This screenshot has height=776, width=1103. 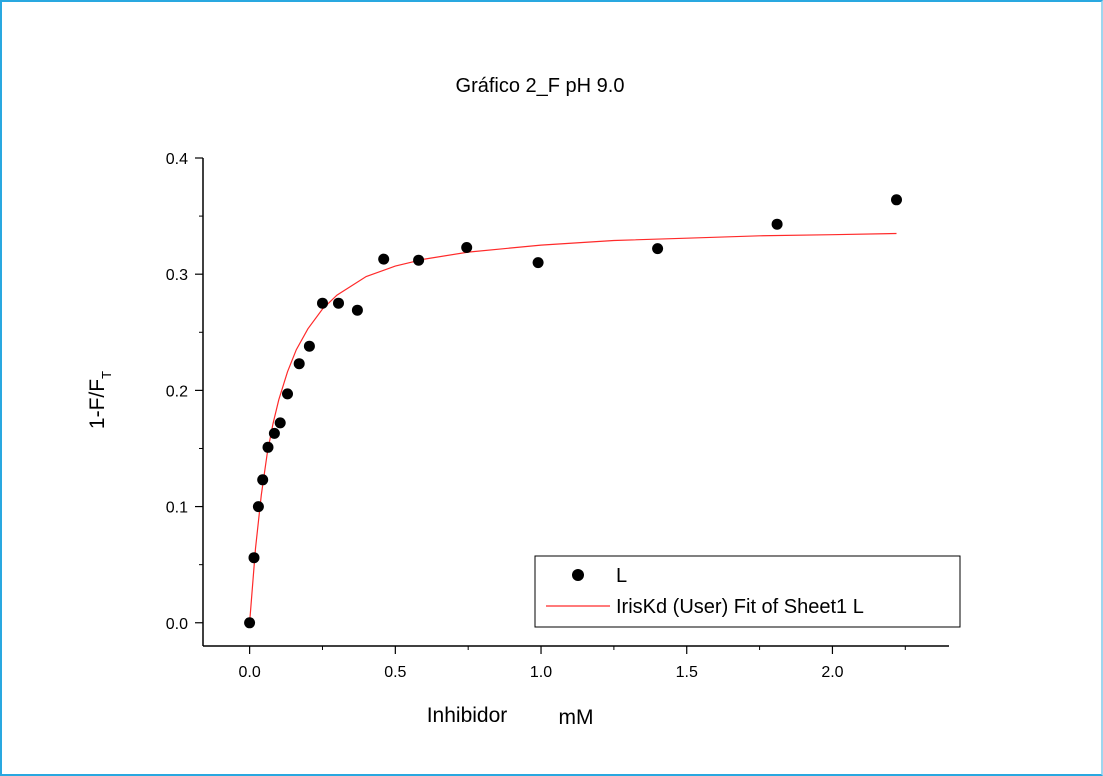 I want to click on x-tick-label: 0.5, so click(x=395, y=672).